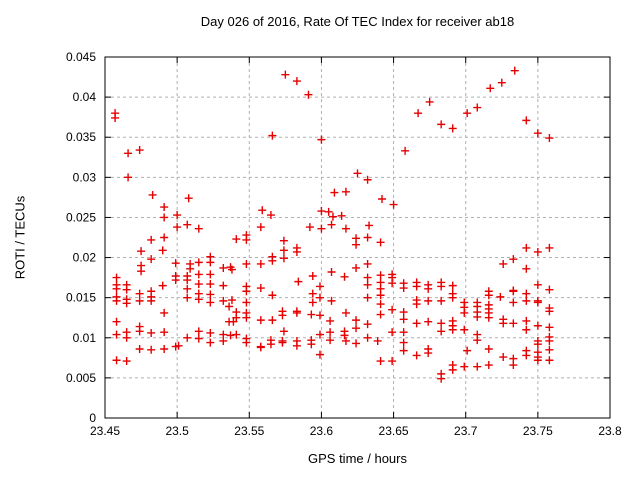  What do you see at coordinates (81, 217) in the screenshot?
I see `y-tick-label: 0.025` at bounding box center [81, 217].